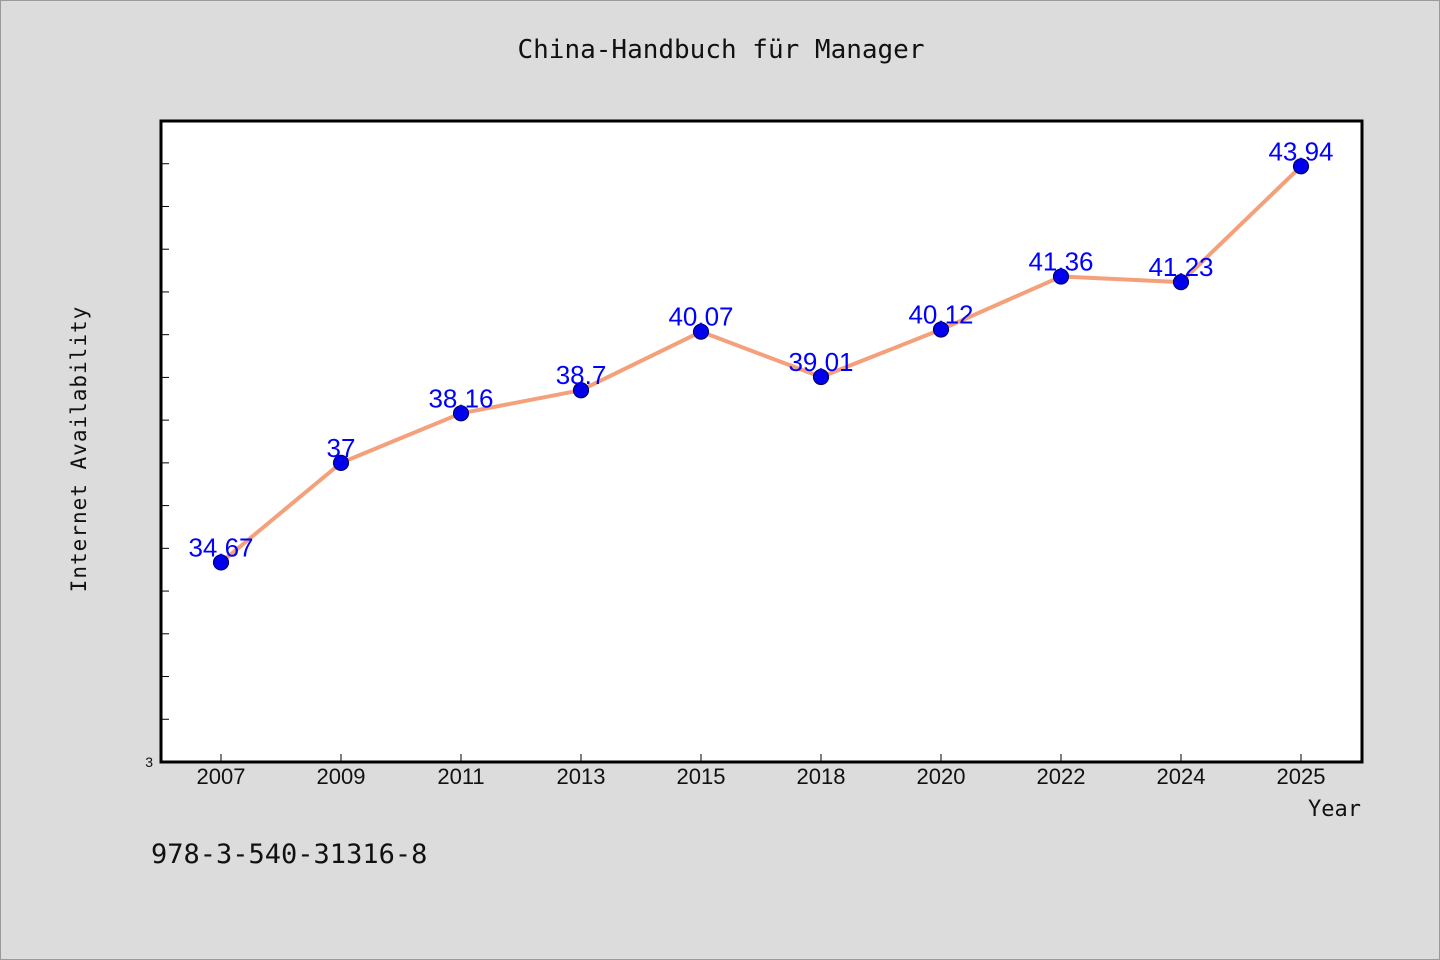 The width and height of the screenshot is (1440, 960). I want to click on x-tick-label: 2022, so click(1061, 776).